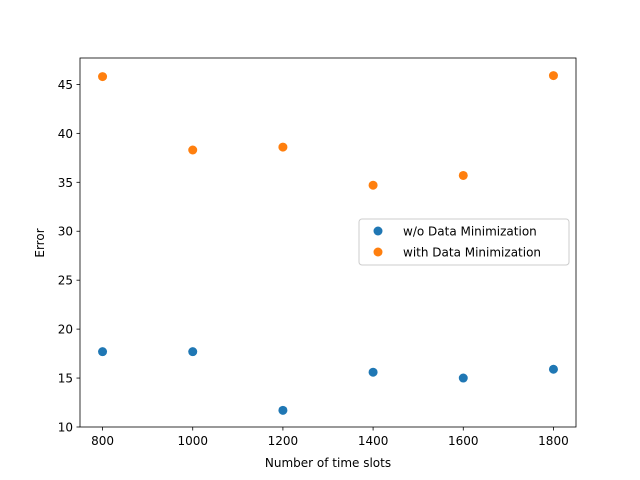 This screenshot has height=480, width=640. Describe the element at coordinates (553, 441) in the screenshot. I see `x-tick-label: 1800` at that location.